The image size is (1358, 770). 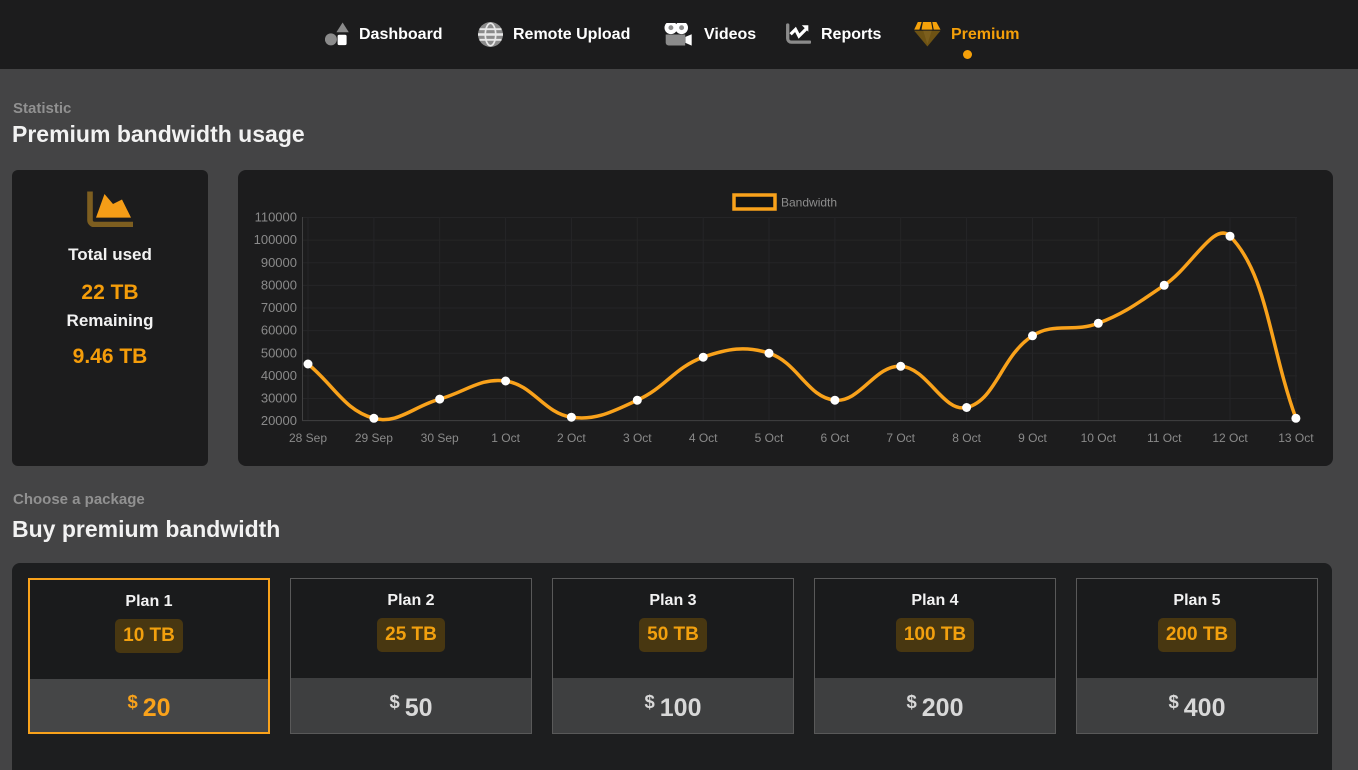 I want to click on svg-text: 80000, so click(x=279, y=285).